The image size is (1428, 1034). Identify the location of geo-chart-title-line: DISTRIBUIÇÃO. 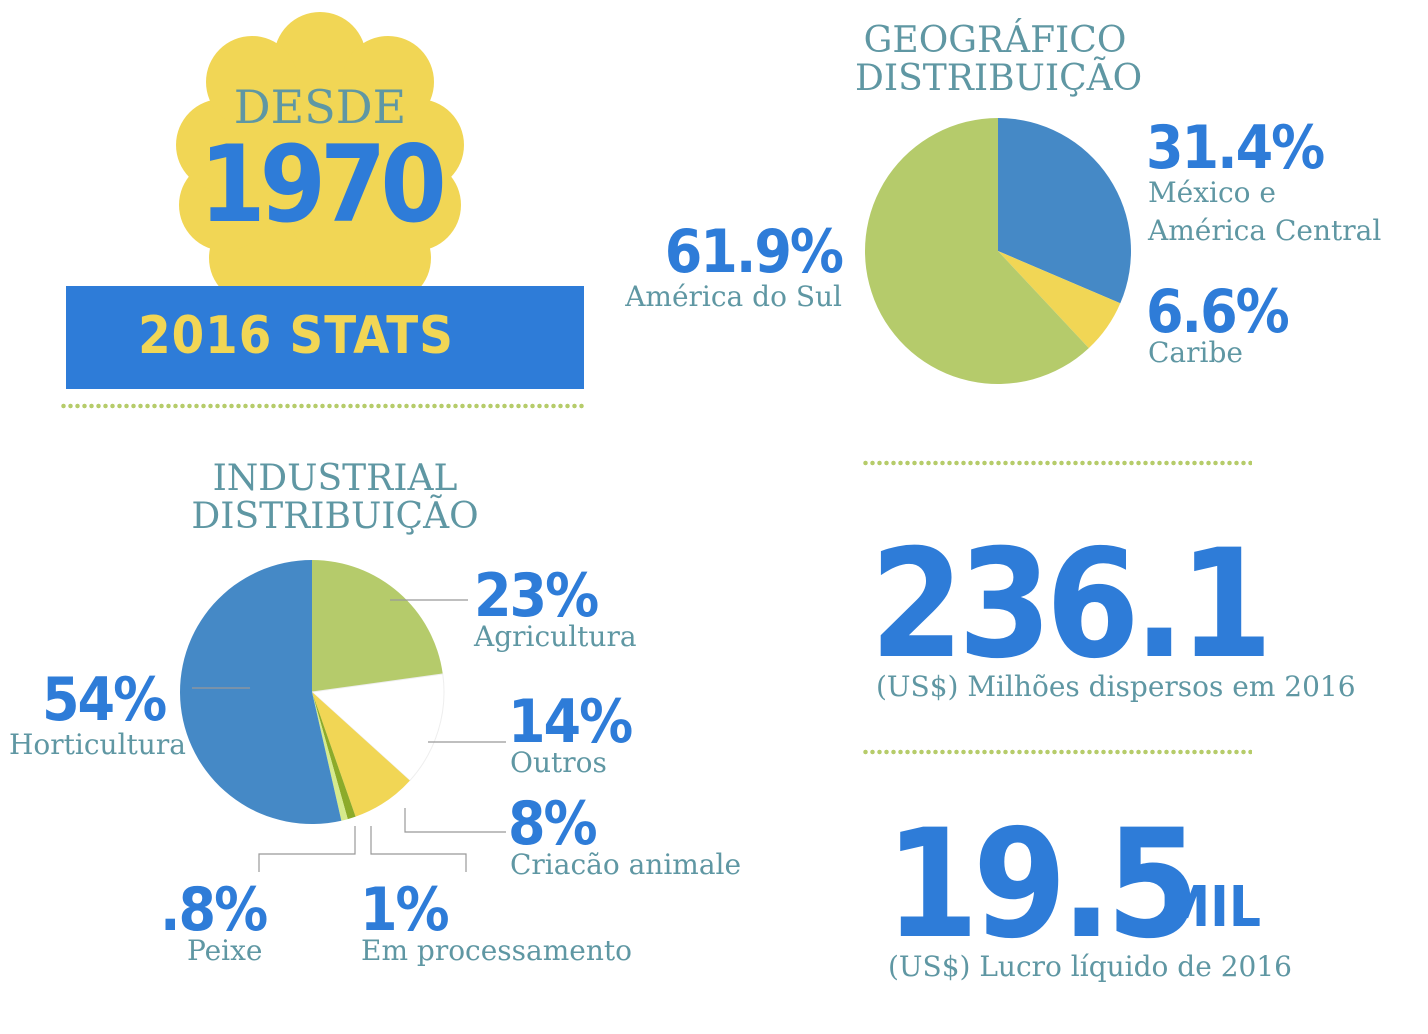
(999, 78).